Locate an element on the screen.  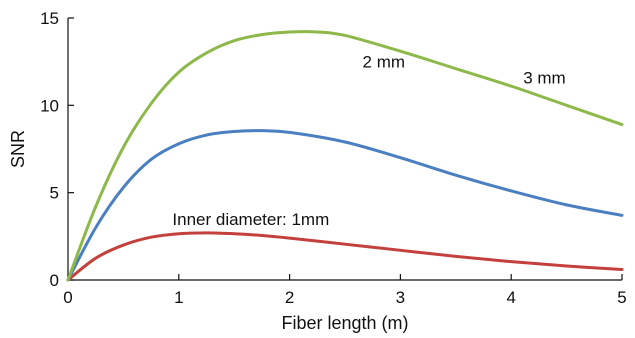
y-axis-title: SNR is located at coordinates (18, 149).